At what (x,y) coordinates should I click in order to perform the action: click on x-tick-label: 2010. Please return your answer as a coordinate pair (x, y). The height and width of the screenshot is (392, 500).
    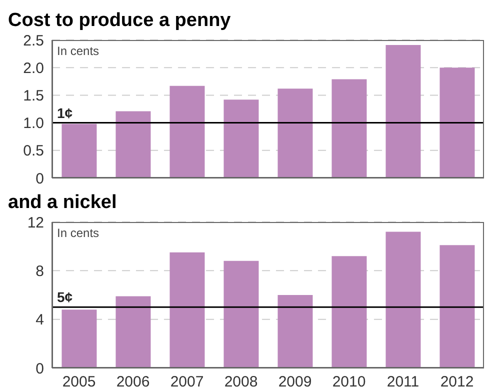
    Looking at the image, I should click on (349, 382).